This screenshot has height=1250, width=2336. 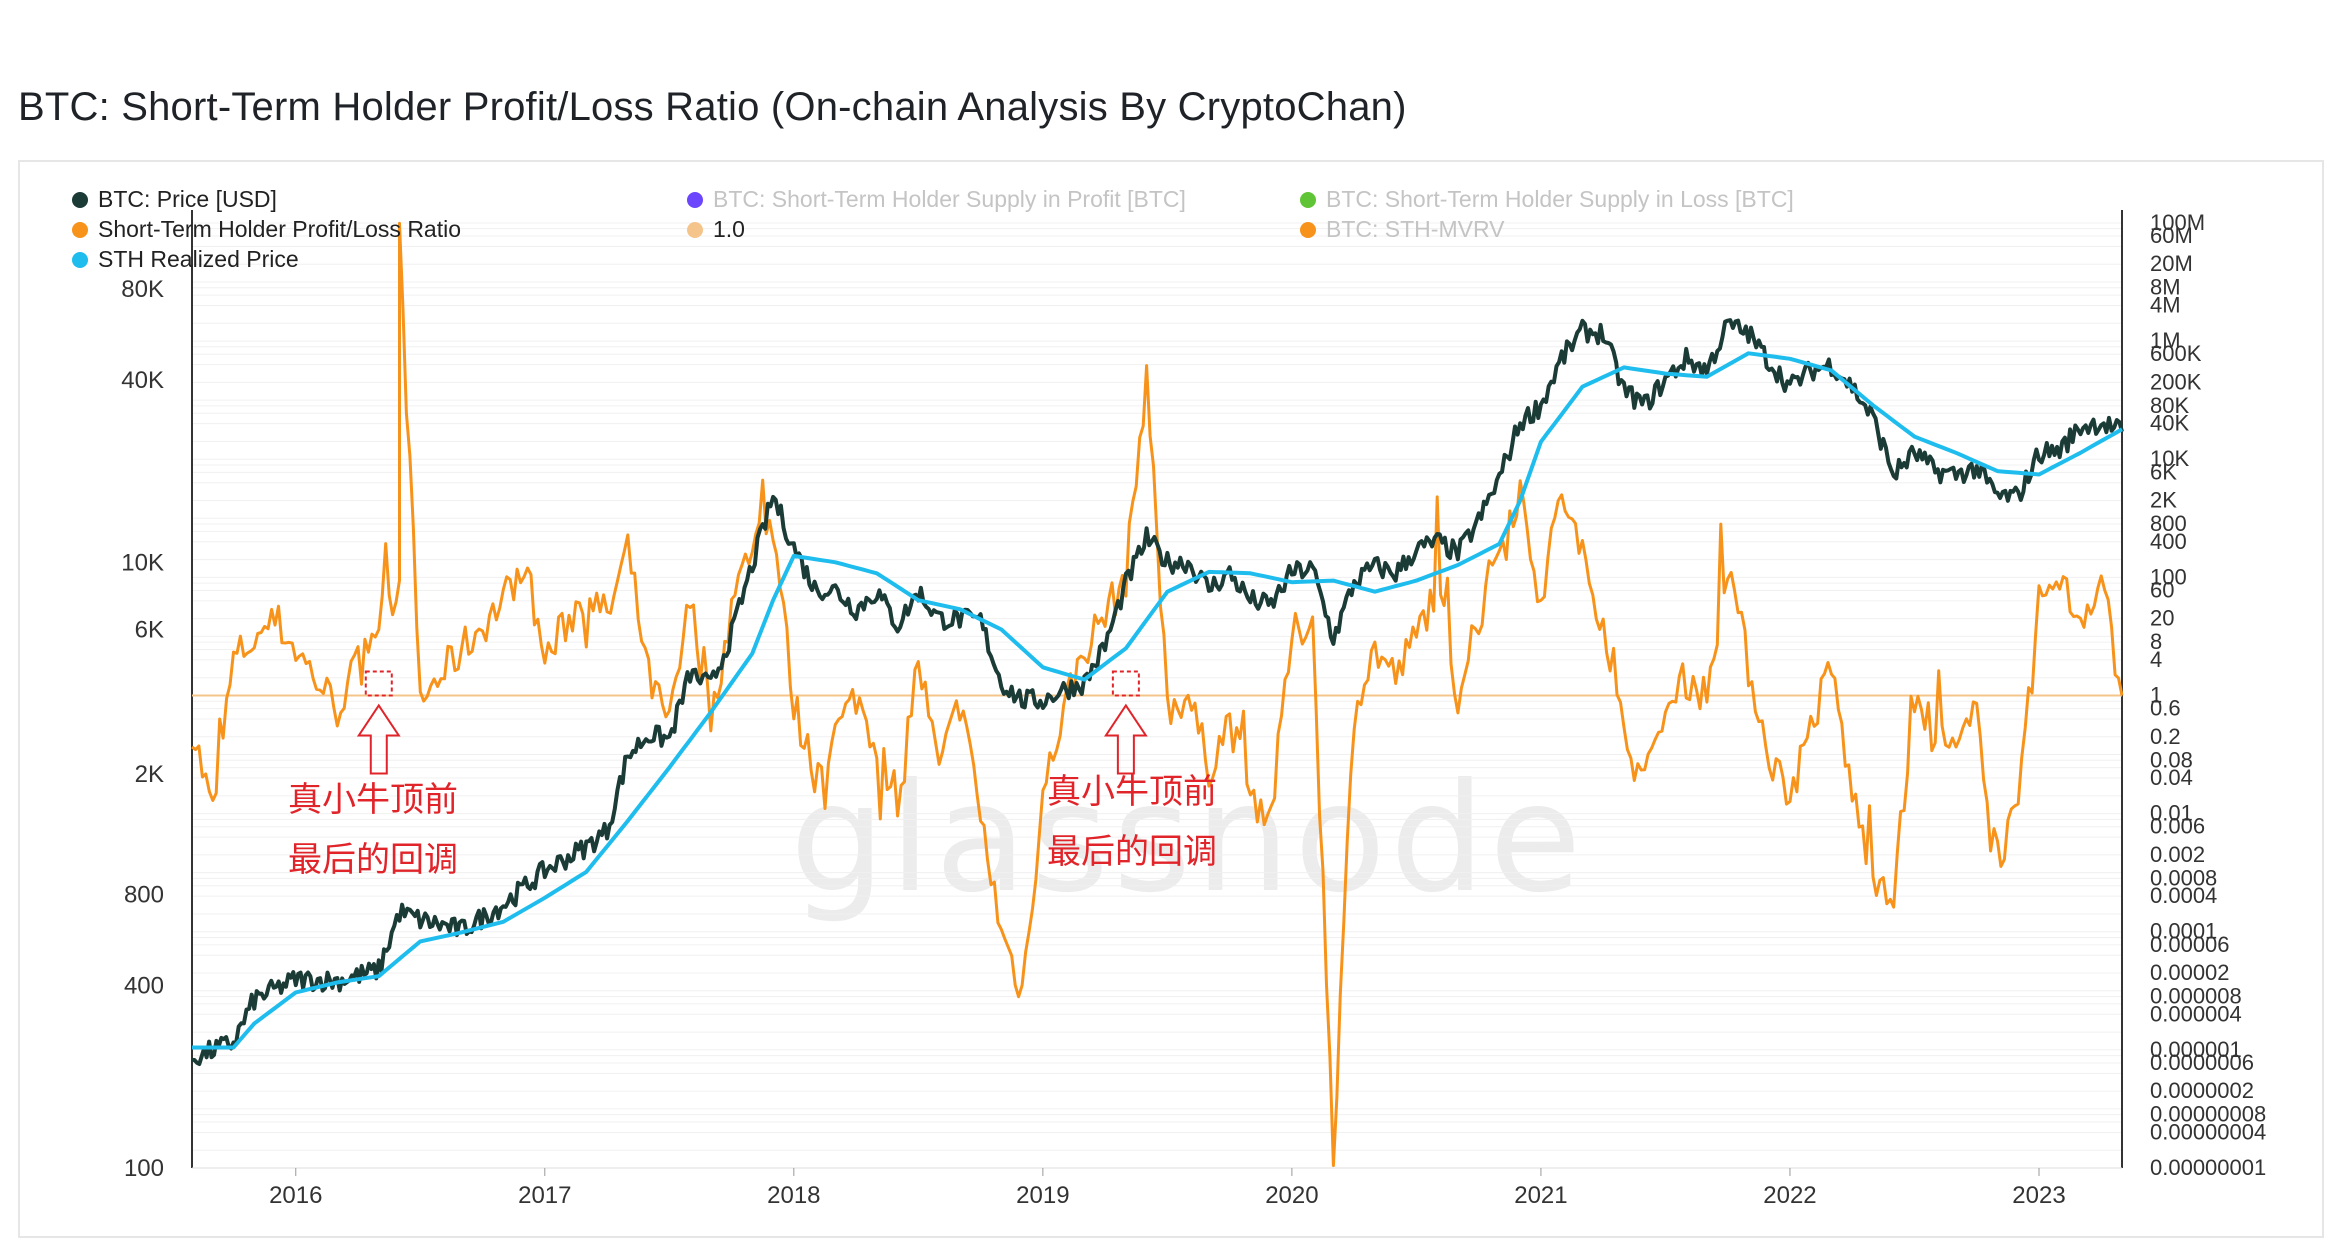 I want to click on annotation-2-marker, so click(x=1126, y=722).